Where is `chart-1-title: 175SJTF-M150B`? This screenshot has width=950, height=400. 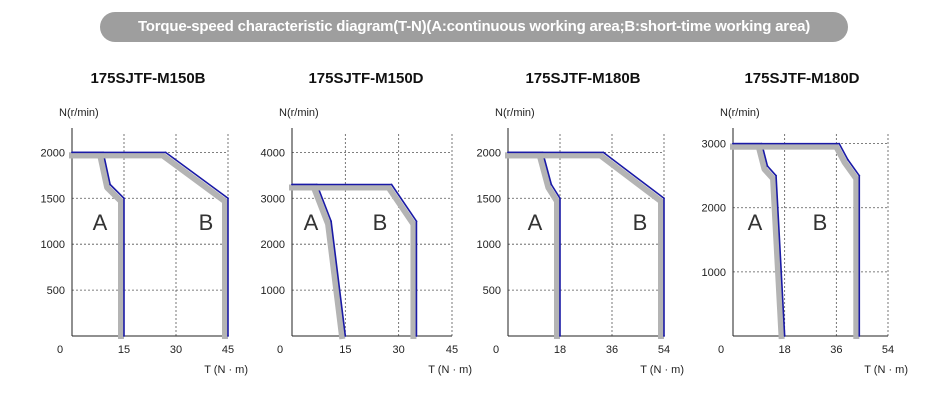 chart-1-title: 175SJTF-M150B is located at coordinates (147, 78).